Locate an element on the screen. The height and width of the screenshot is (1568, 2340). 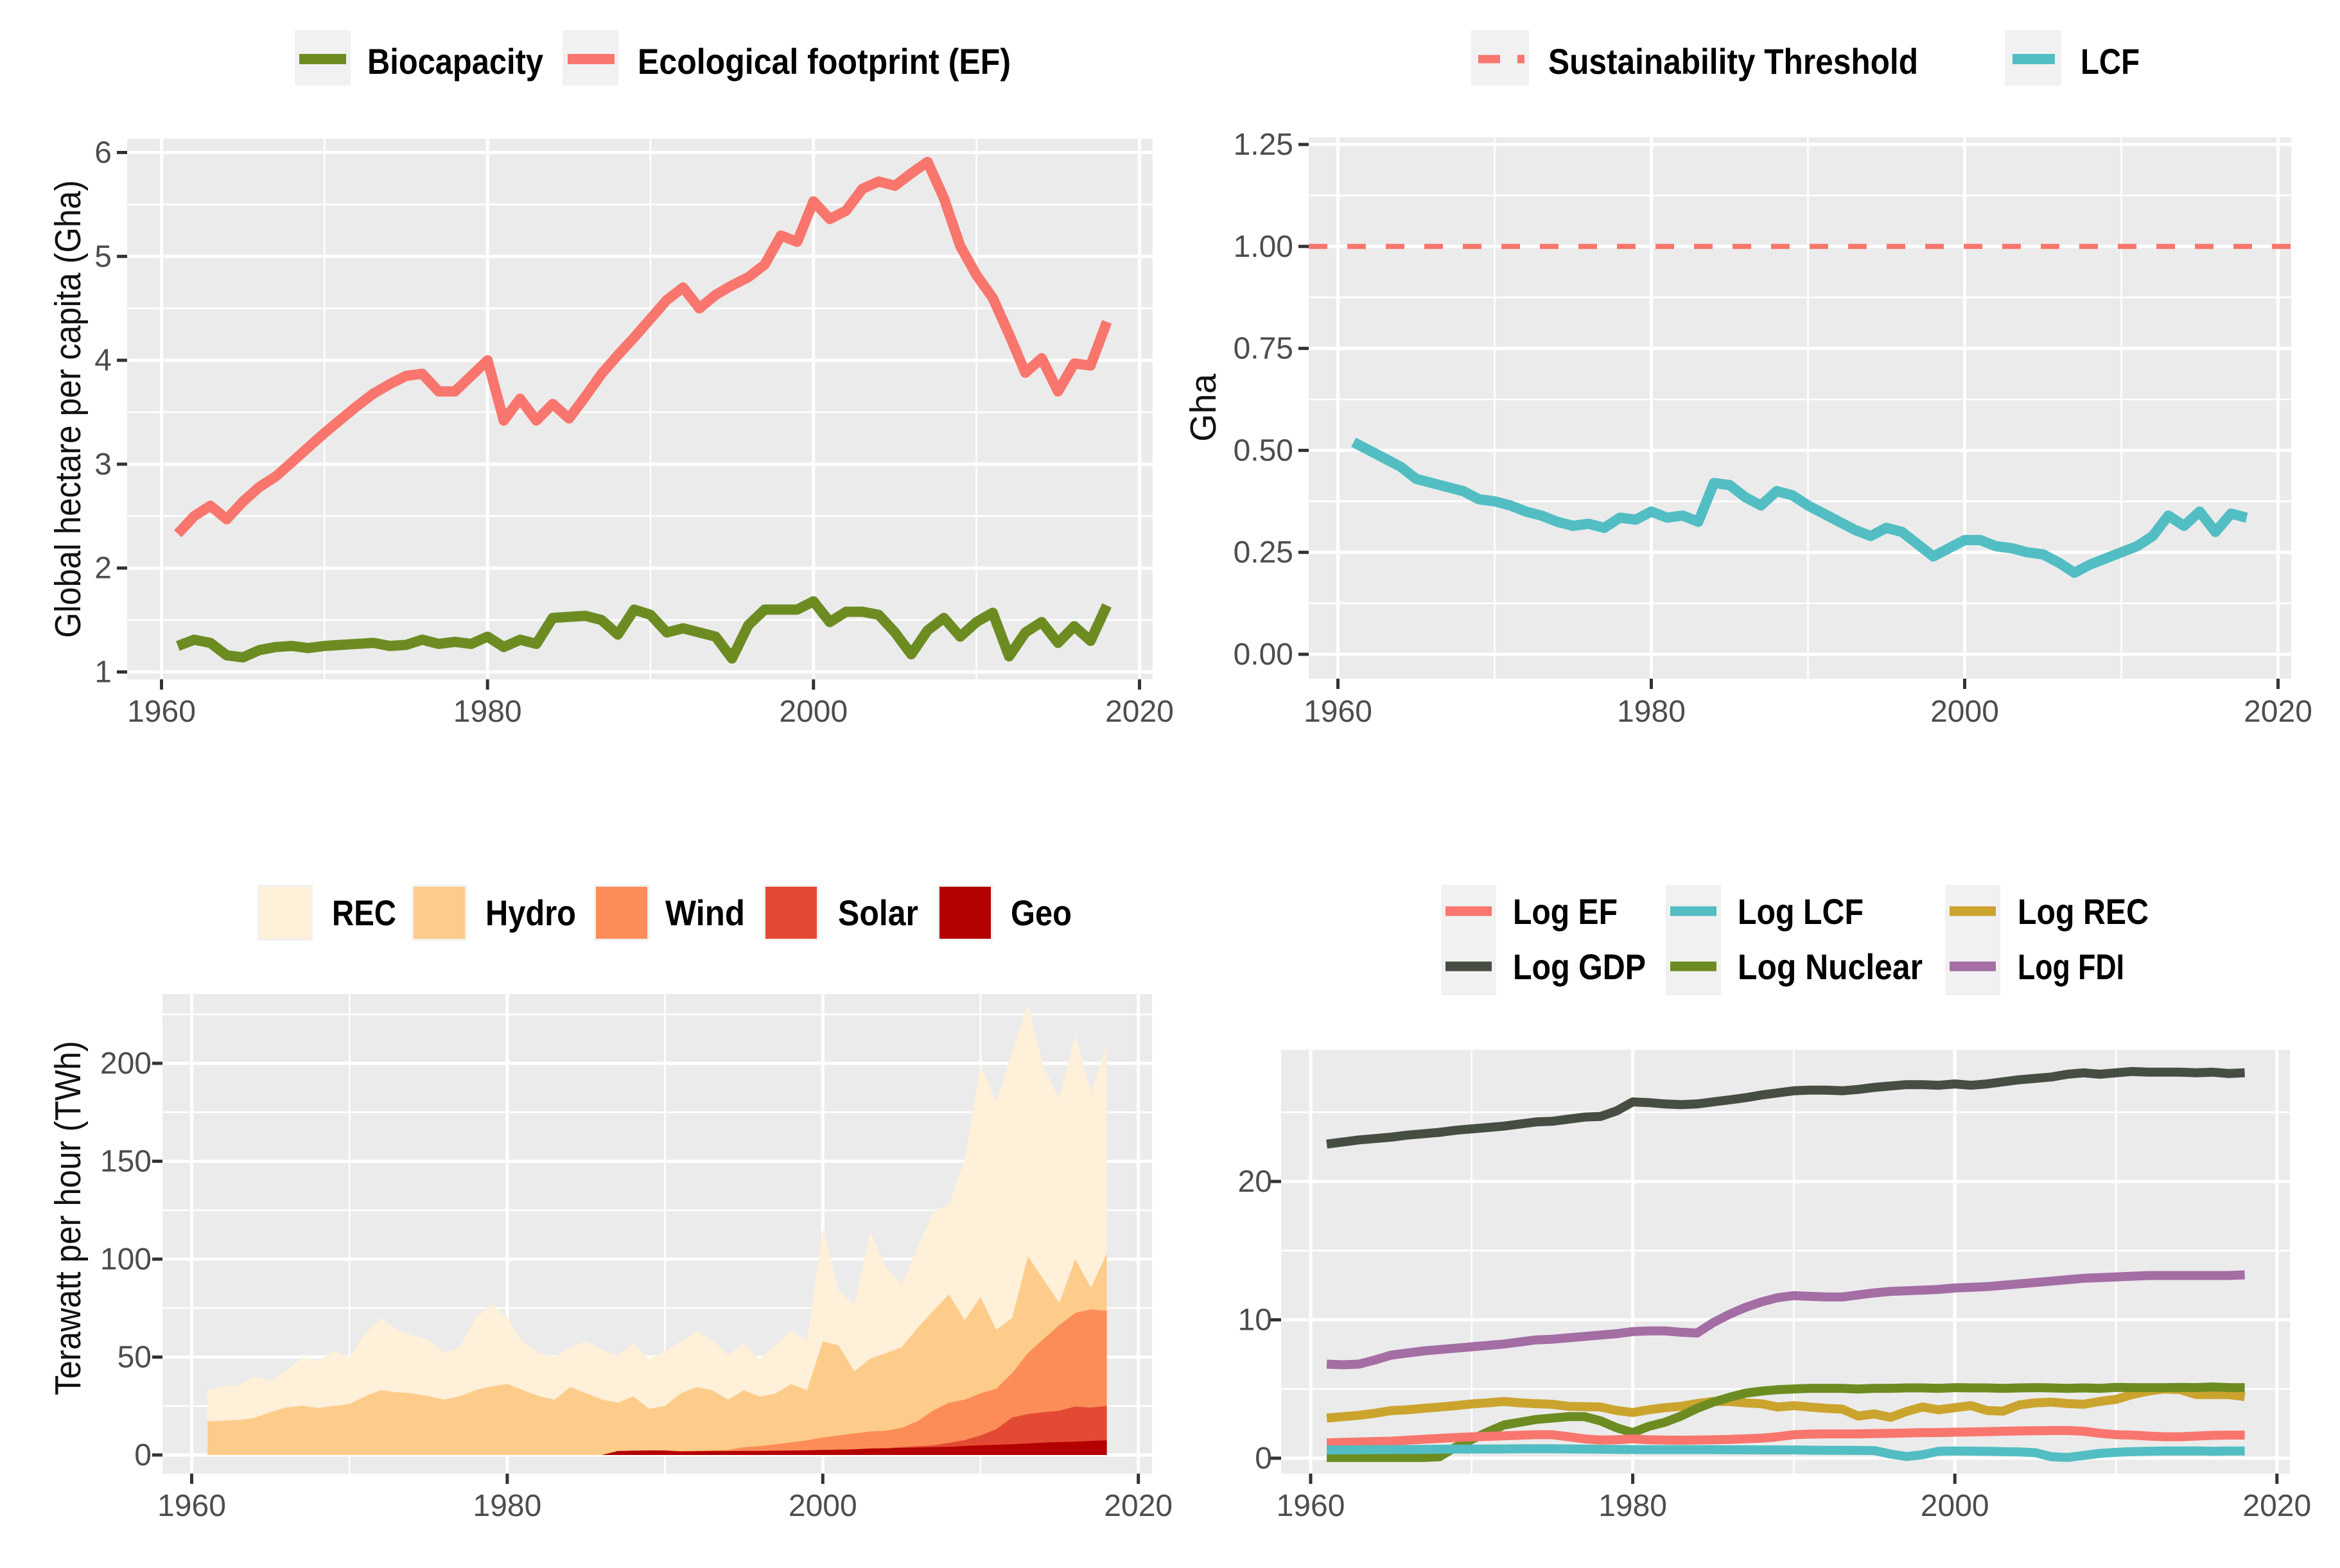
svg-text: REC is located at coordinates (364, 913).